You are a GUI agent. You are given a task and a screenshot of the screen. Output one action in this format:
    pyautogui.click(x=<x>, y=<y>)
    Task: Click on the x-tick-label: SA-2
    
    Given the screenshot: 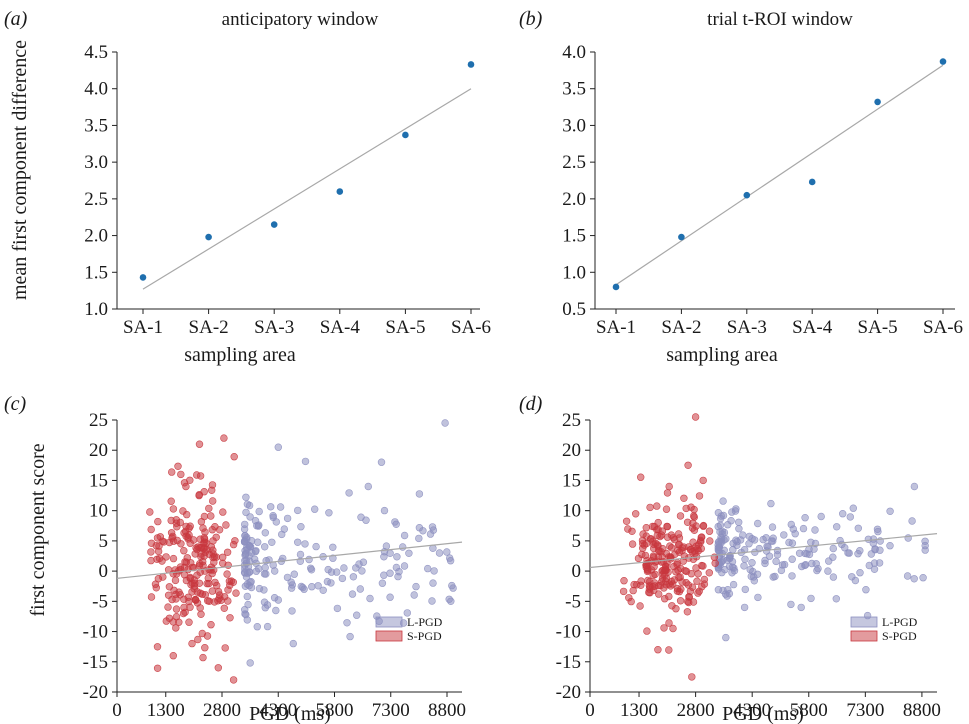 What is the action you would take?
    pyautogui.click(x=209, y=327)
    